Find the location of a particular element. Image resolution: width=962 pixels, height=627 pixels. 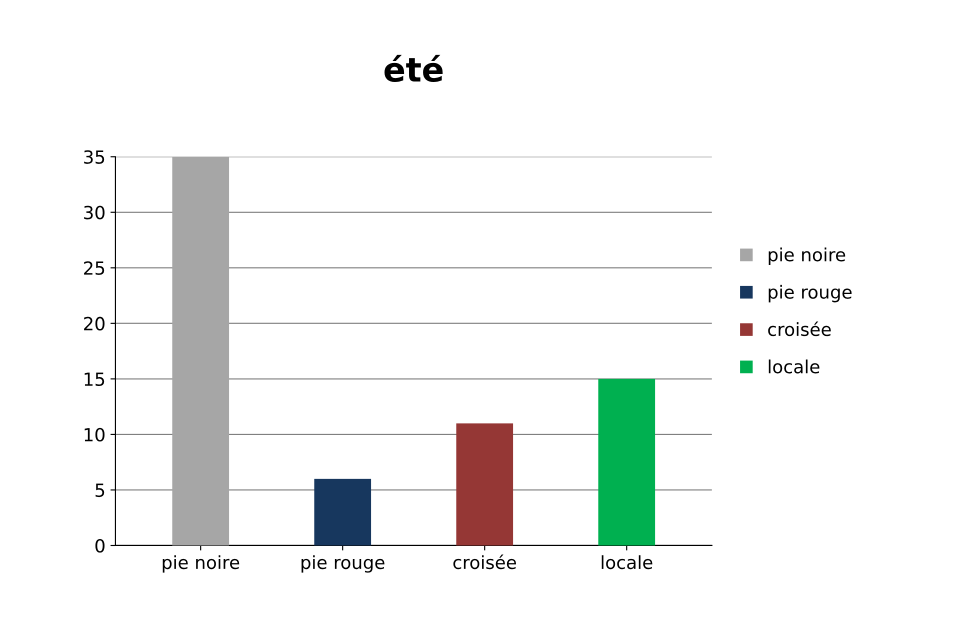

y-tick-label: 35 is located at coordinates (94, 157).